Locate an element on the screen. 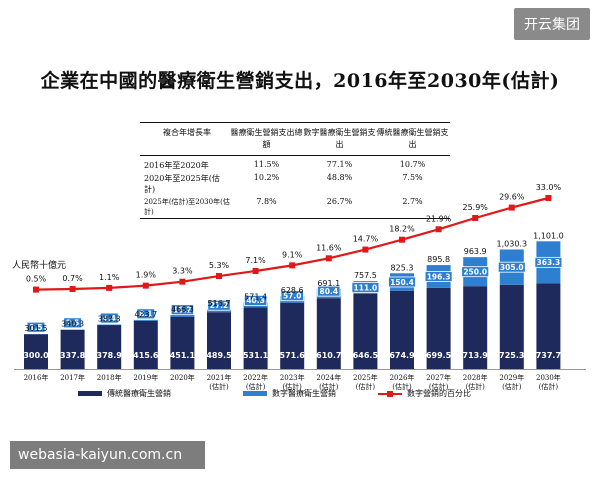 The width and height of the screenshot is (600, 480). bar-value-label-digital: 8.1 is located at coordinates (145, 314).